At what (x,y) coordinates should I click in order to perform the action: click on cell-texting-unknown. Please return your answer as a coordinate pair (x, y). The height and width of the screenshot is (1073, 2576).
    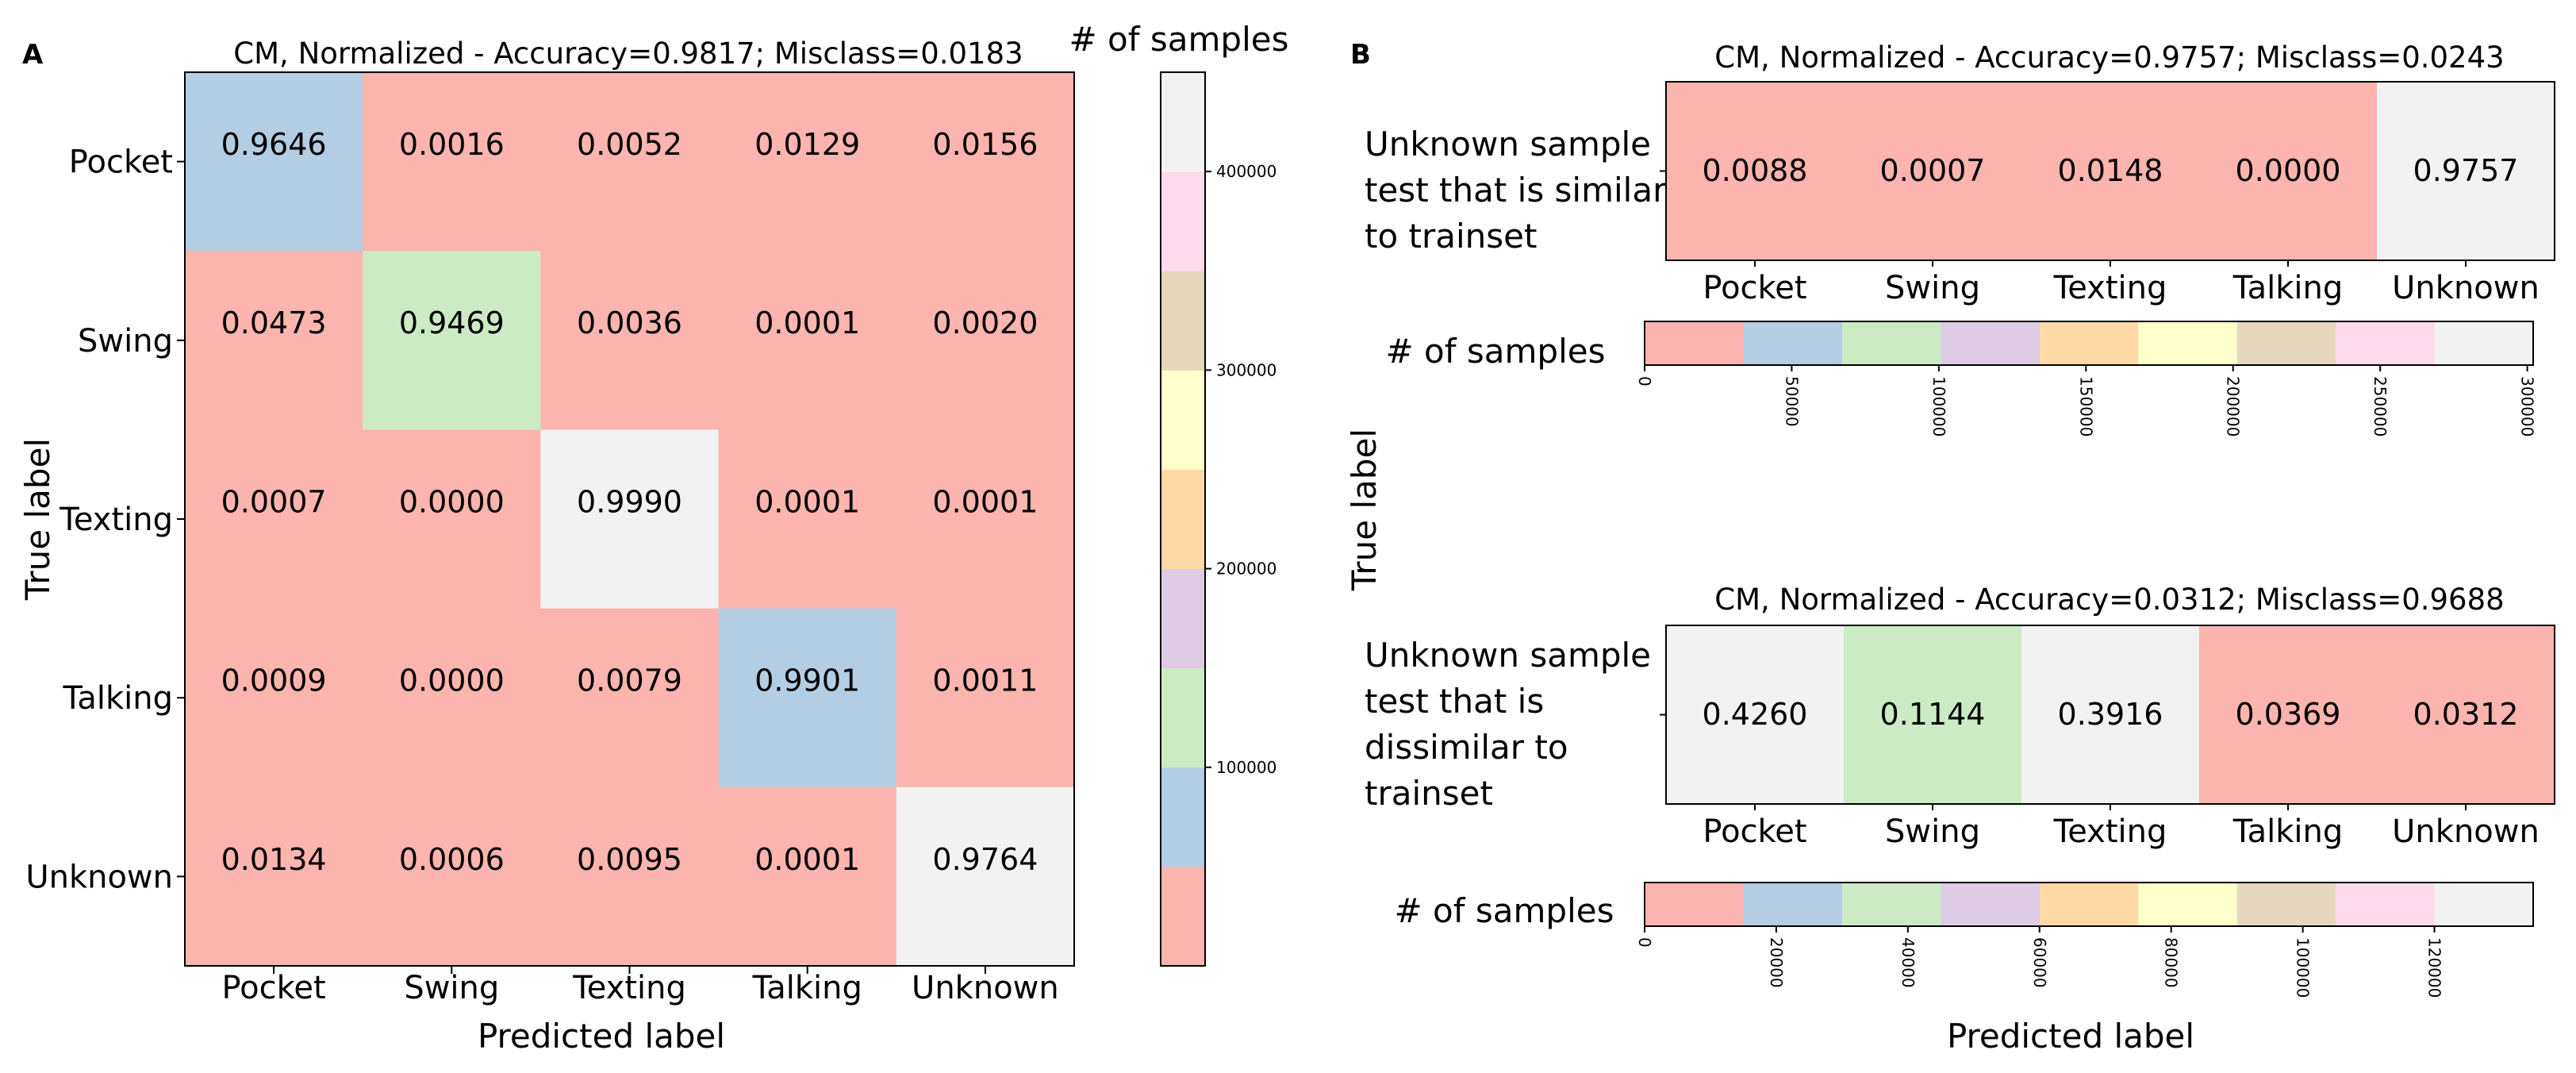
    Looking at the image, I should click on (985, 519).